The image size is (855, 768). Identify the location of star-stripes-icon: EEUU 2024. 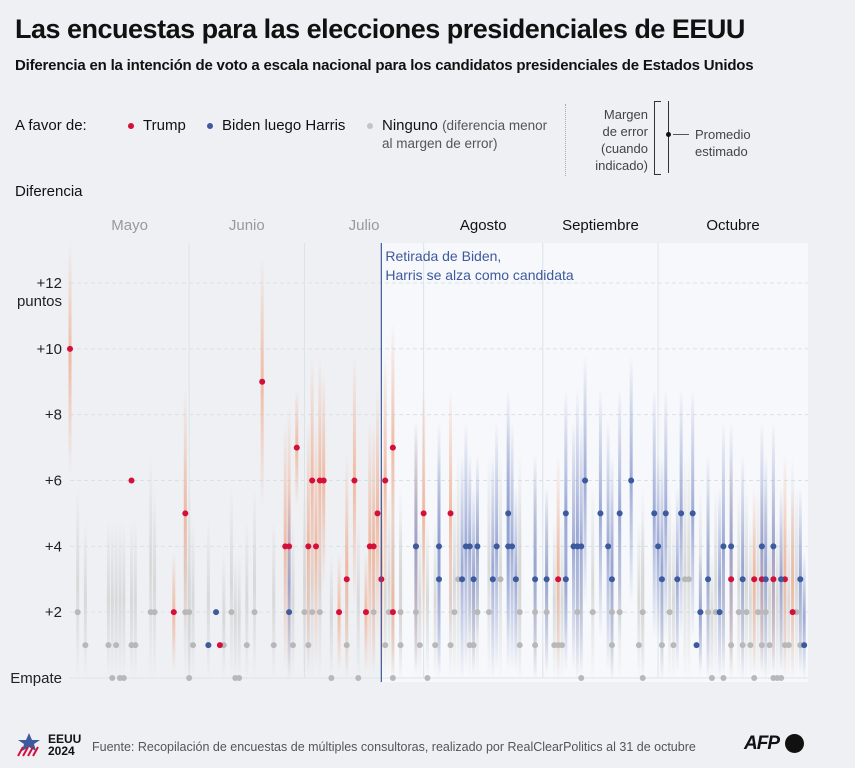
(49, 745).